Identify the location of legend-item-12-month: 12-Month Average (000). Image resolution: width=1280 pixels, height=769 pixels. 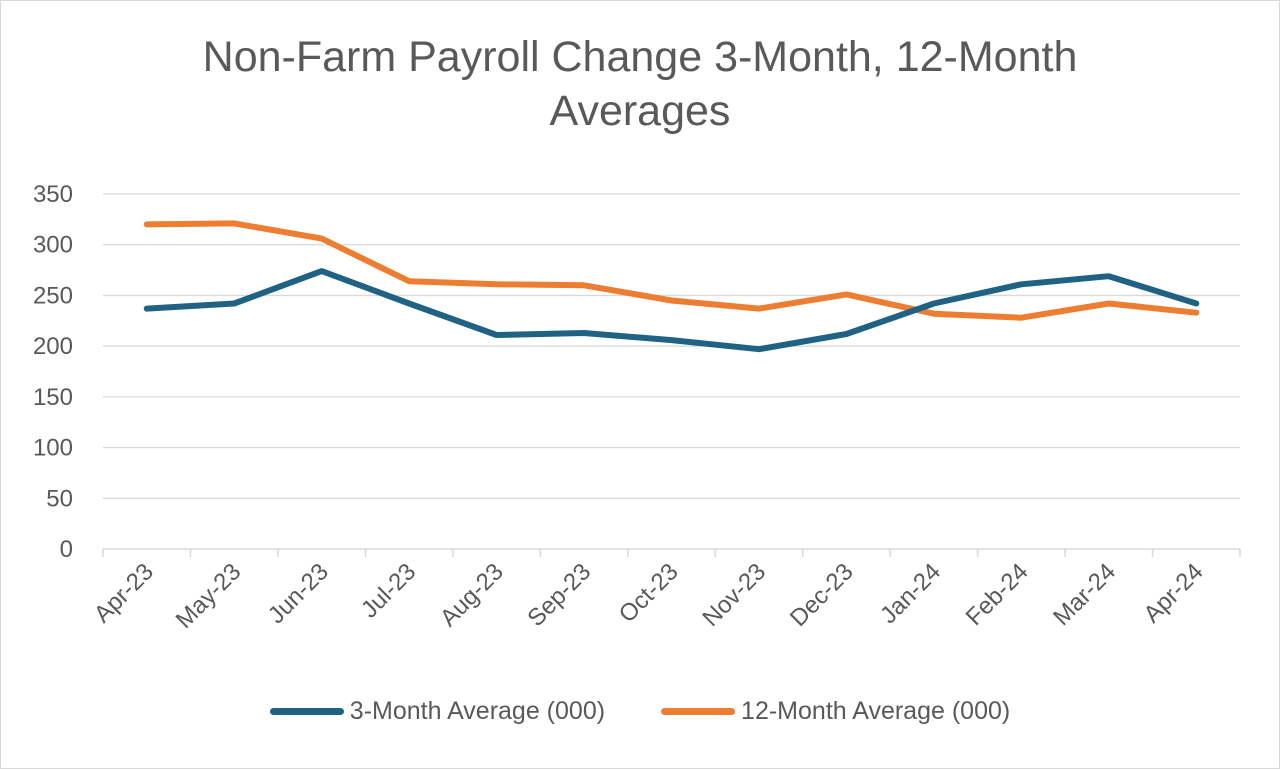
(835, 711).